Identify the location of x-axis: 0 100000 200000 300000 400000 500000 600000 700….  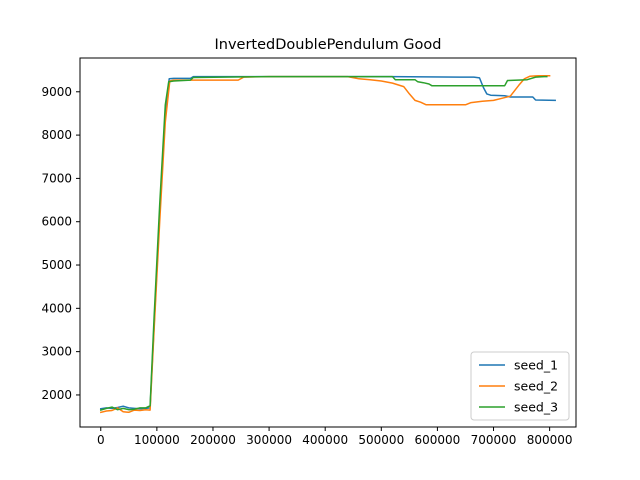
(335, 437).